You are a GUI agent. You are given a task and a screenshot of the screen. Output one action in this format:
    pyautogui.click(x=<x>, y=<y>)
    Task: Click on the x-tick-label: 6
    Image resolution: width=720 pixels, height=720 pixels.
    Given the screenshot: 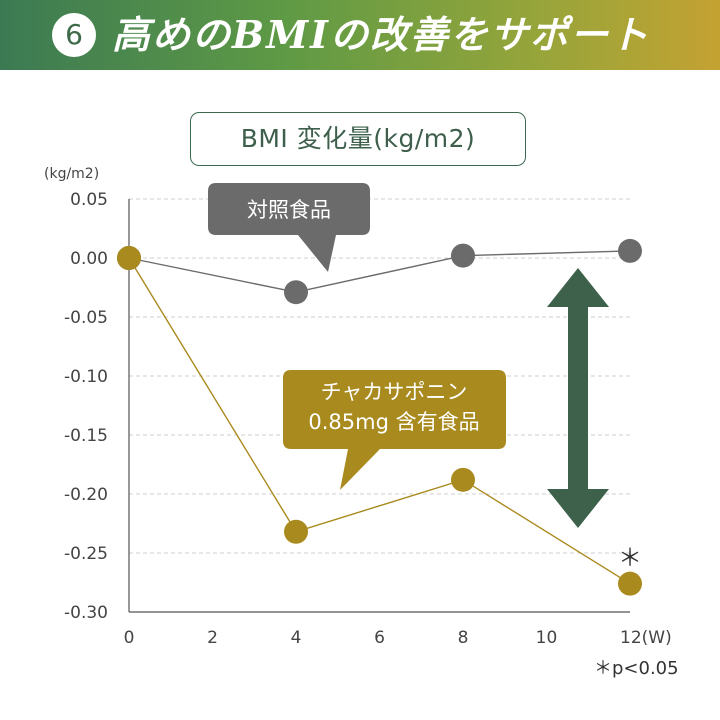 What is the action you would take?
    pyautogui.click(x=379, y=638)
    